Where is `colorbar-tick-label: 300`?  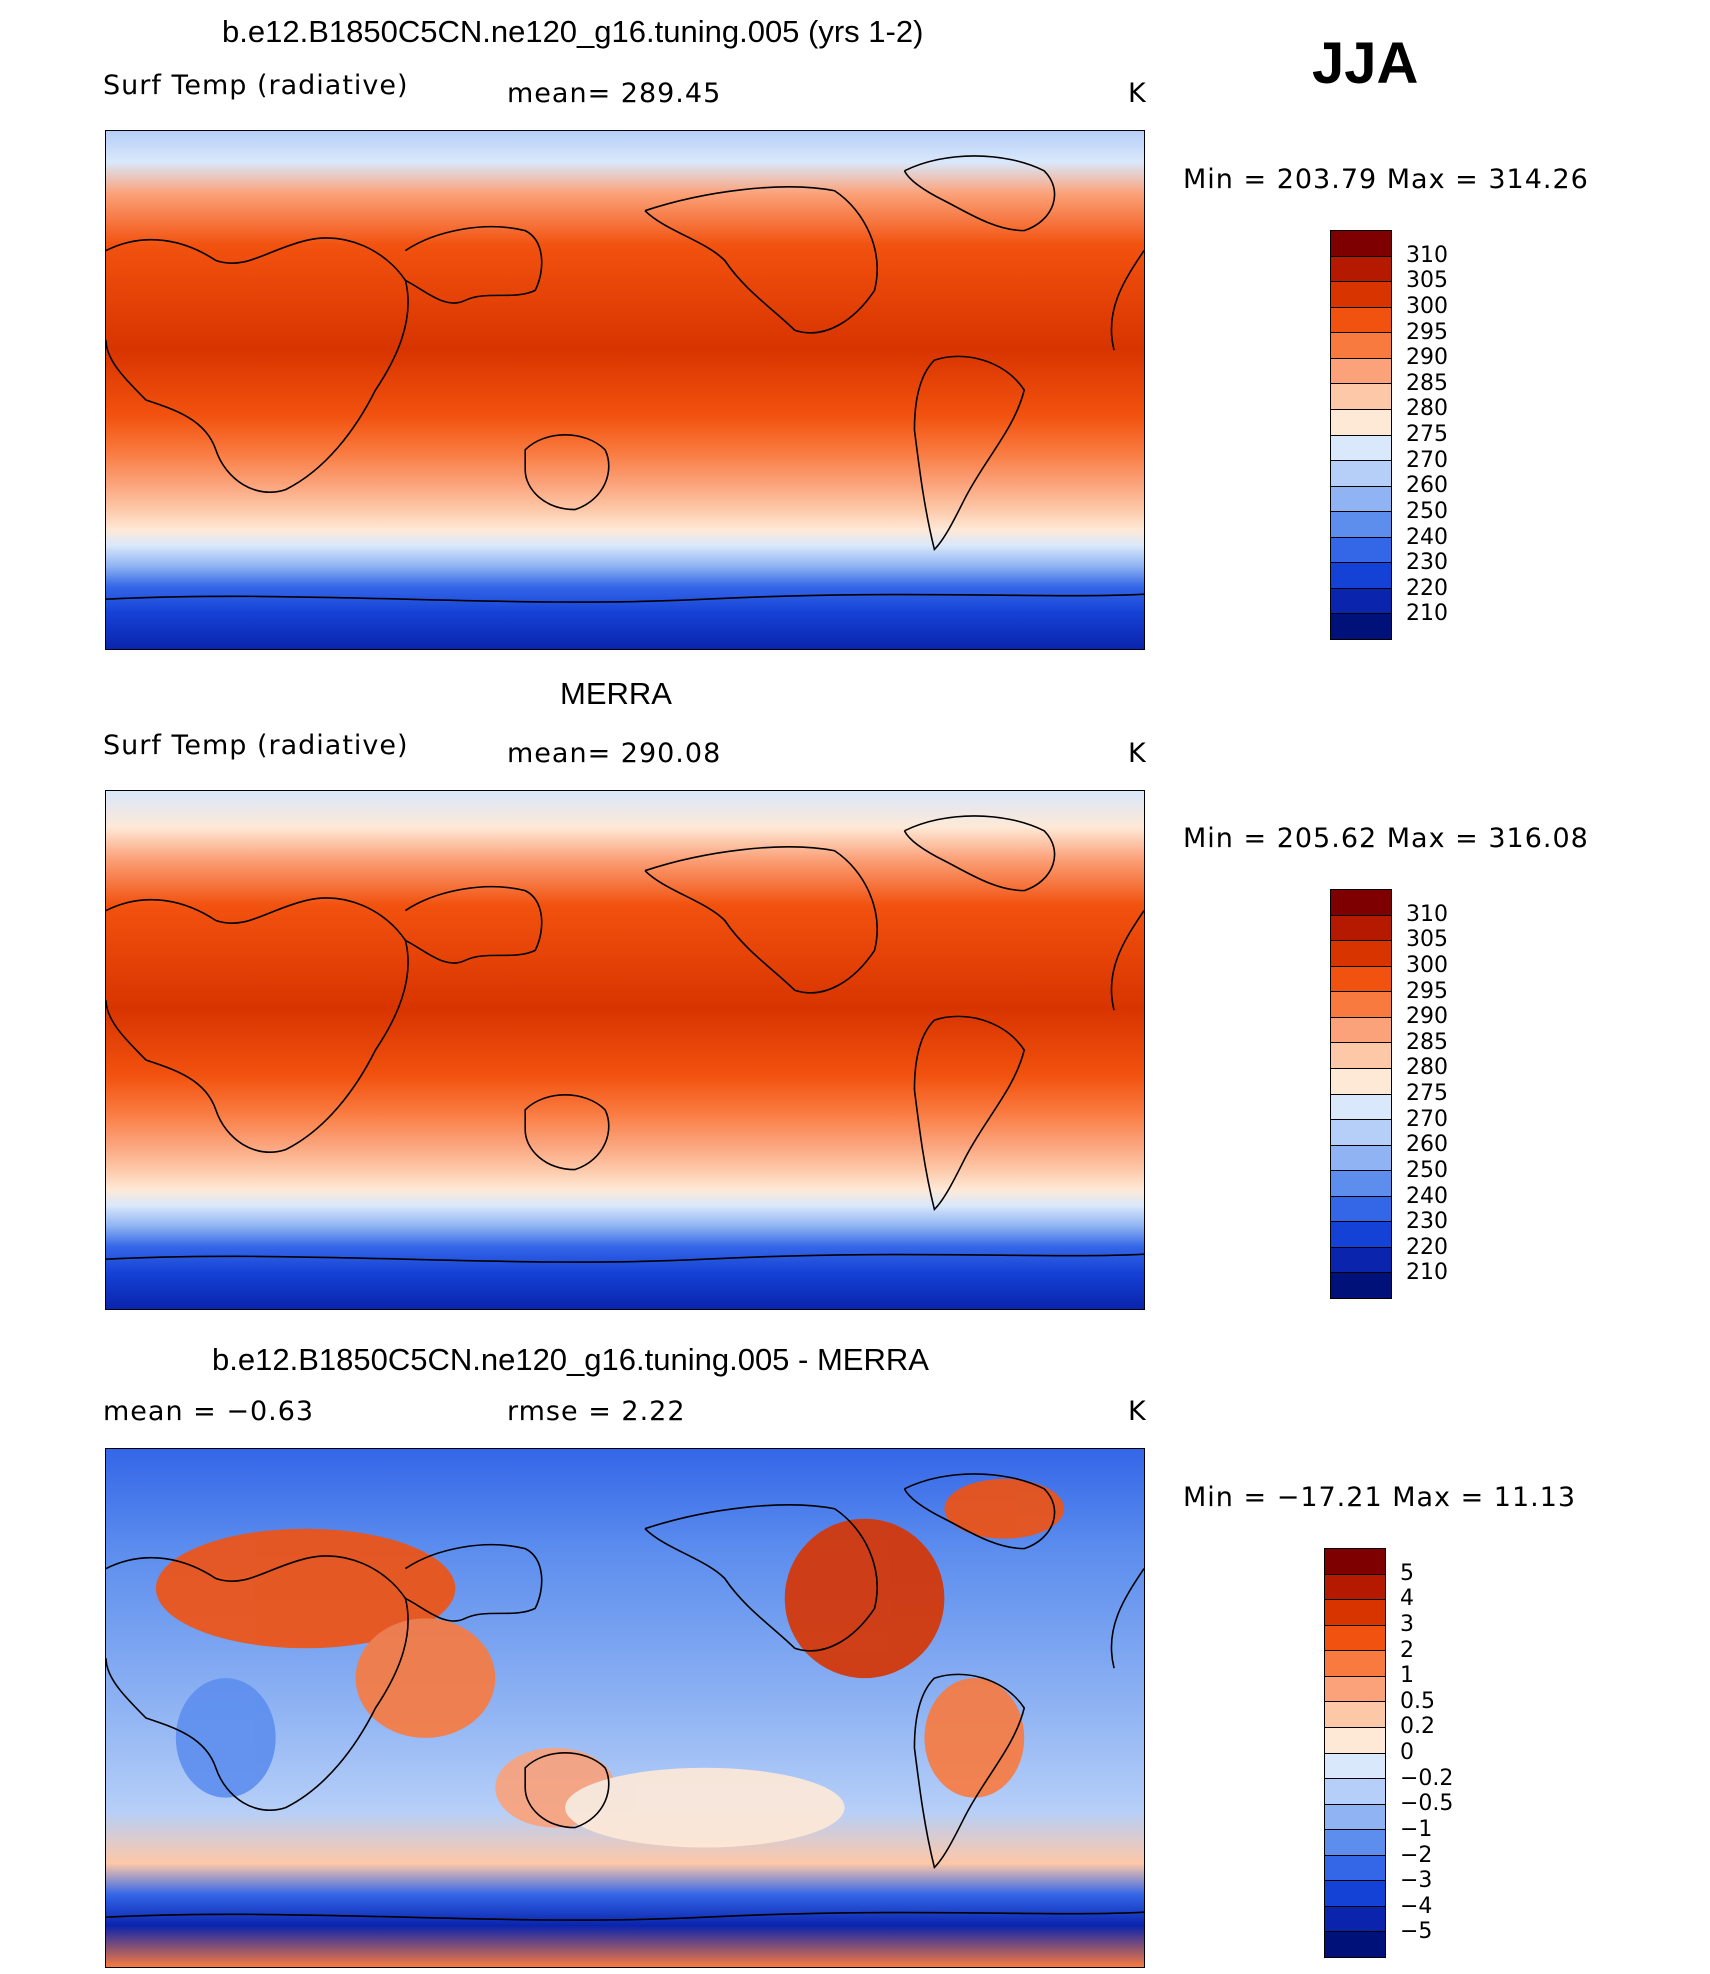 colorbar-tick-label: 300 is located at coordinates (1427, 965).